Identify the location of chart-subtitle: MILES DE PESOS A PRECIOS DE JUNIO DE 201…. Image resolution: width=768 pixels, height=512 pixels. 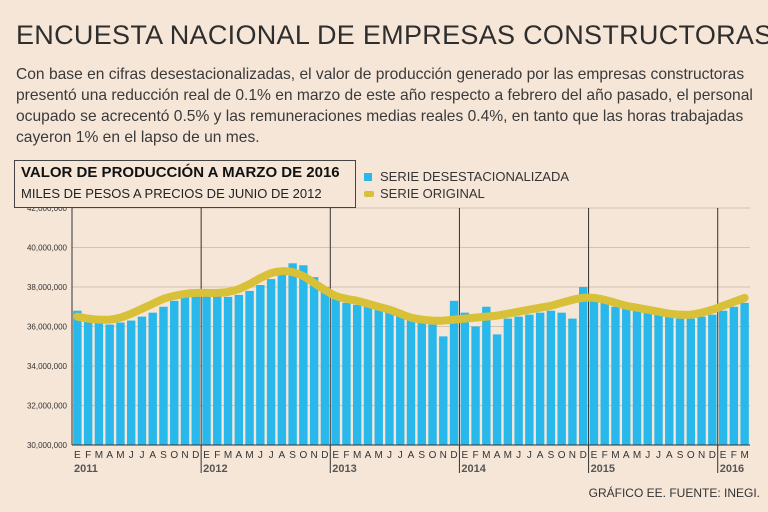
(171, 193).